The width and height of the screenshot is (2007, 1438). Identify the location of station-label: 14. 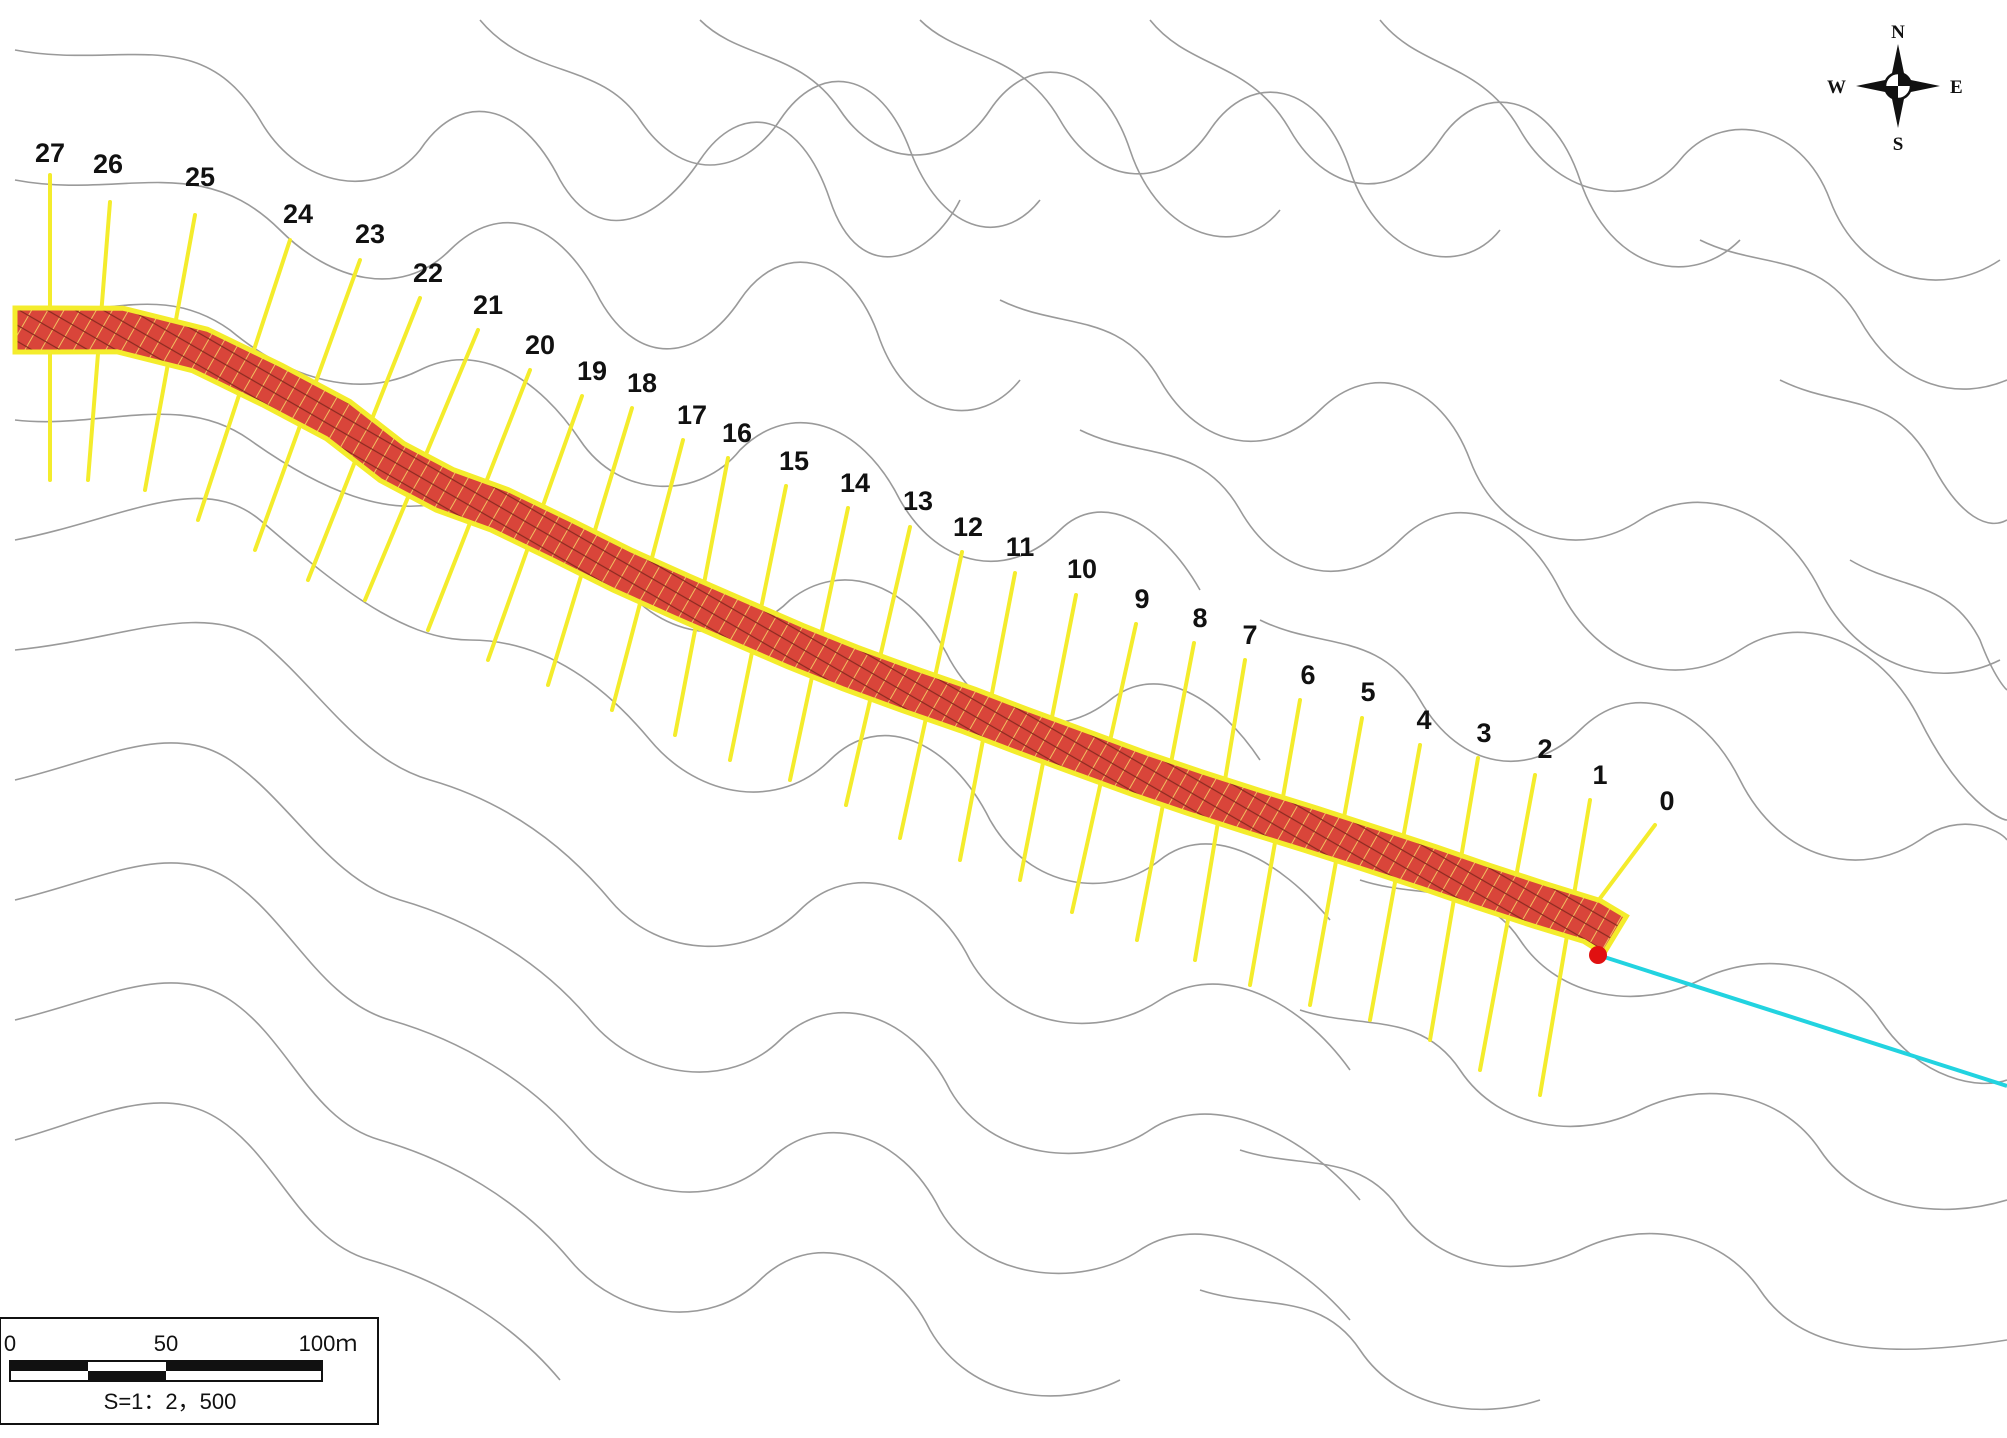
(855, 483).